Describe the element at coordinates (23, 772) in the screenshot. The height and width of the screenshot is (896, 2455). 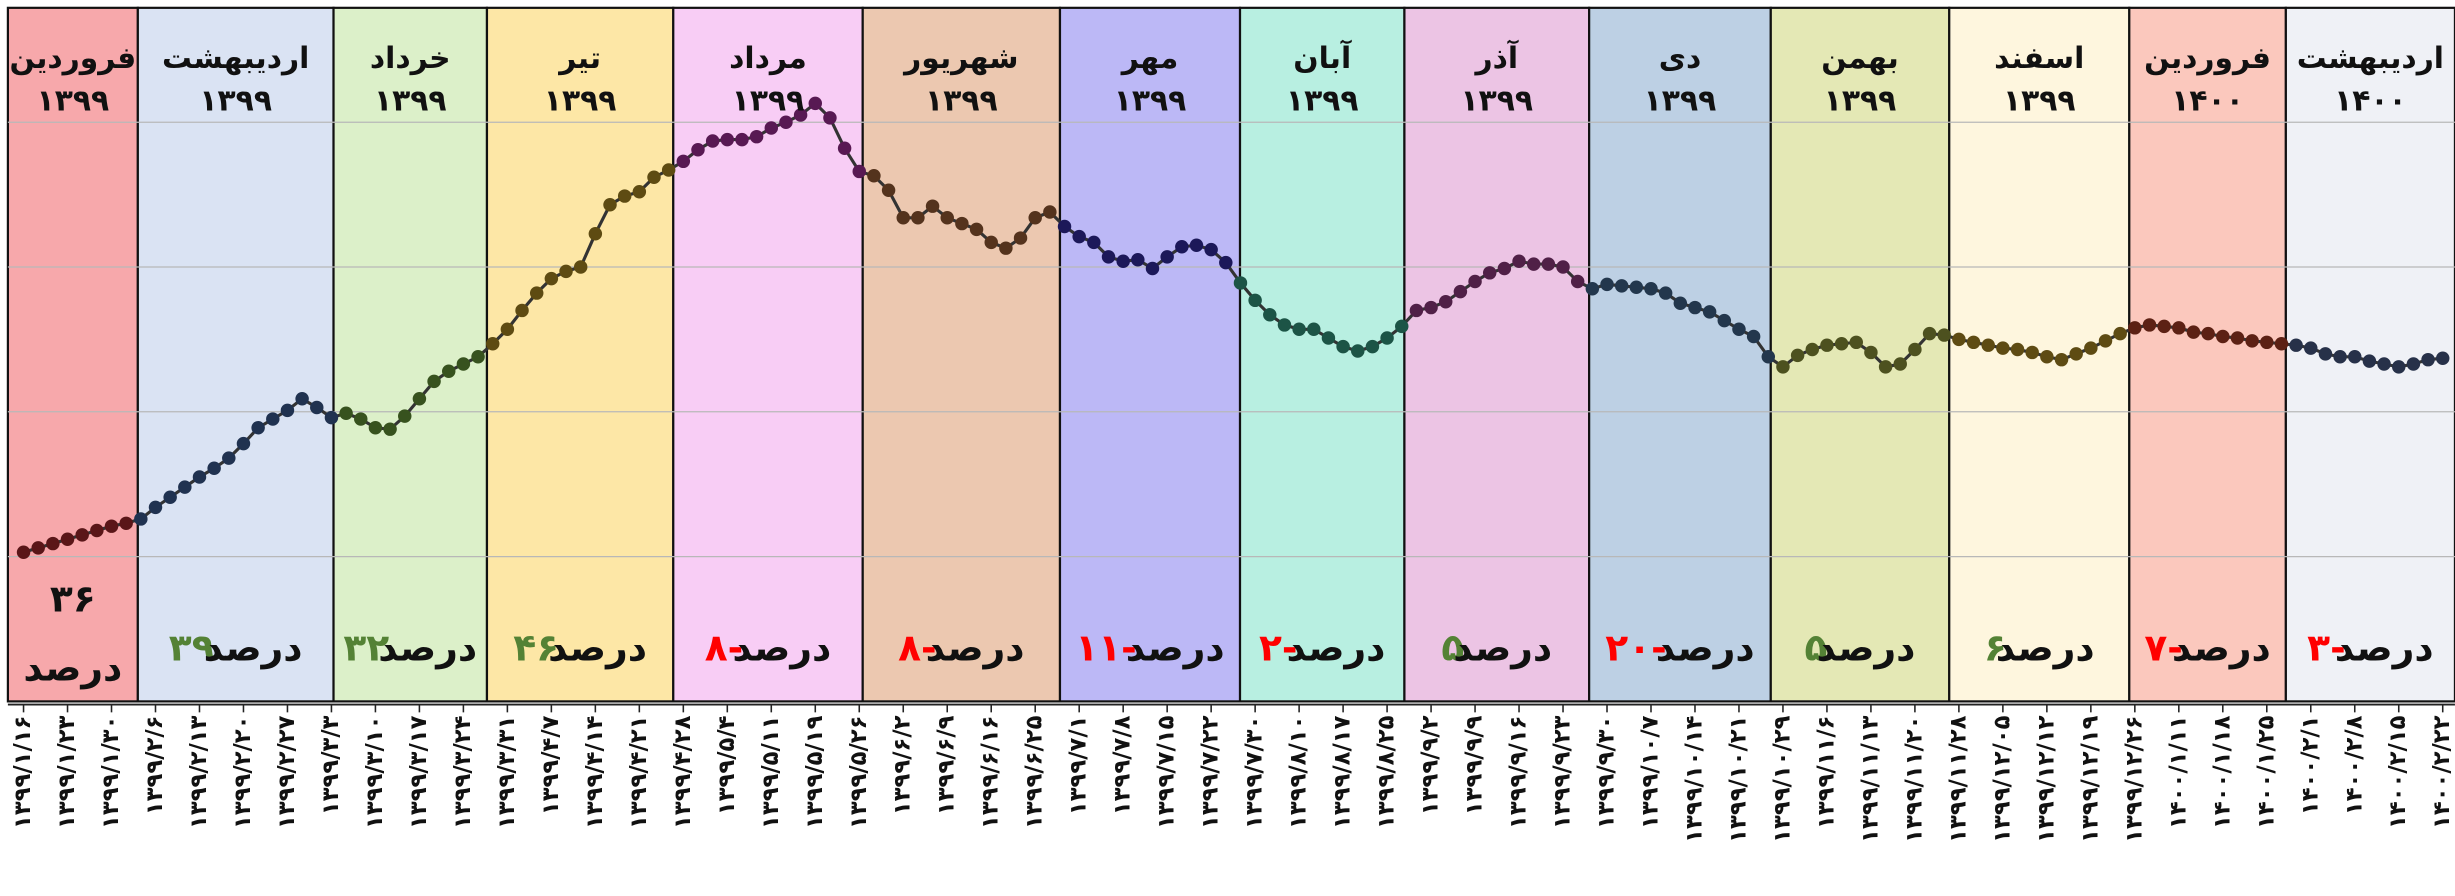
I see `x-tick-label: ۱۳۹۹/۱/۱۶` at that location.